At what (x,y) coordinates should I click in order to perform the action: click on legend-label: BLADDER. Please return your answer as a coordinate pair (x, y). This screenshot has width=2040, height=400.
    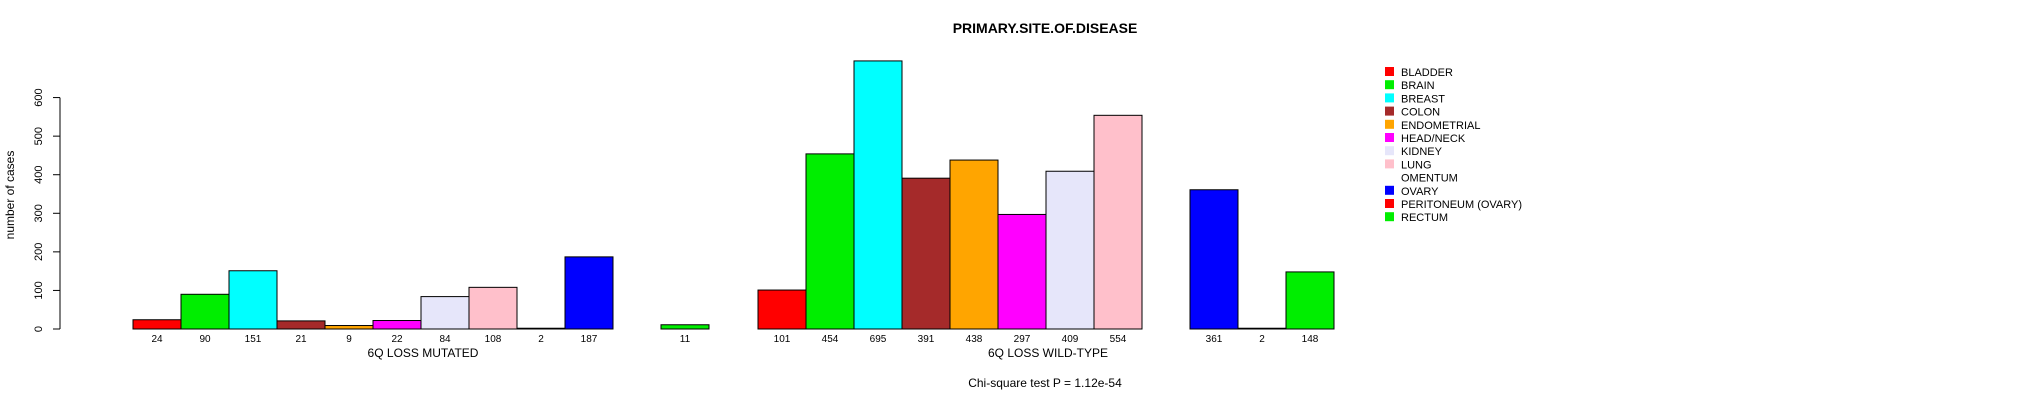
    Looking at the image, I should click on (1427, 73).